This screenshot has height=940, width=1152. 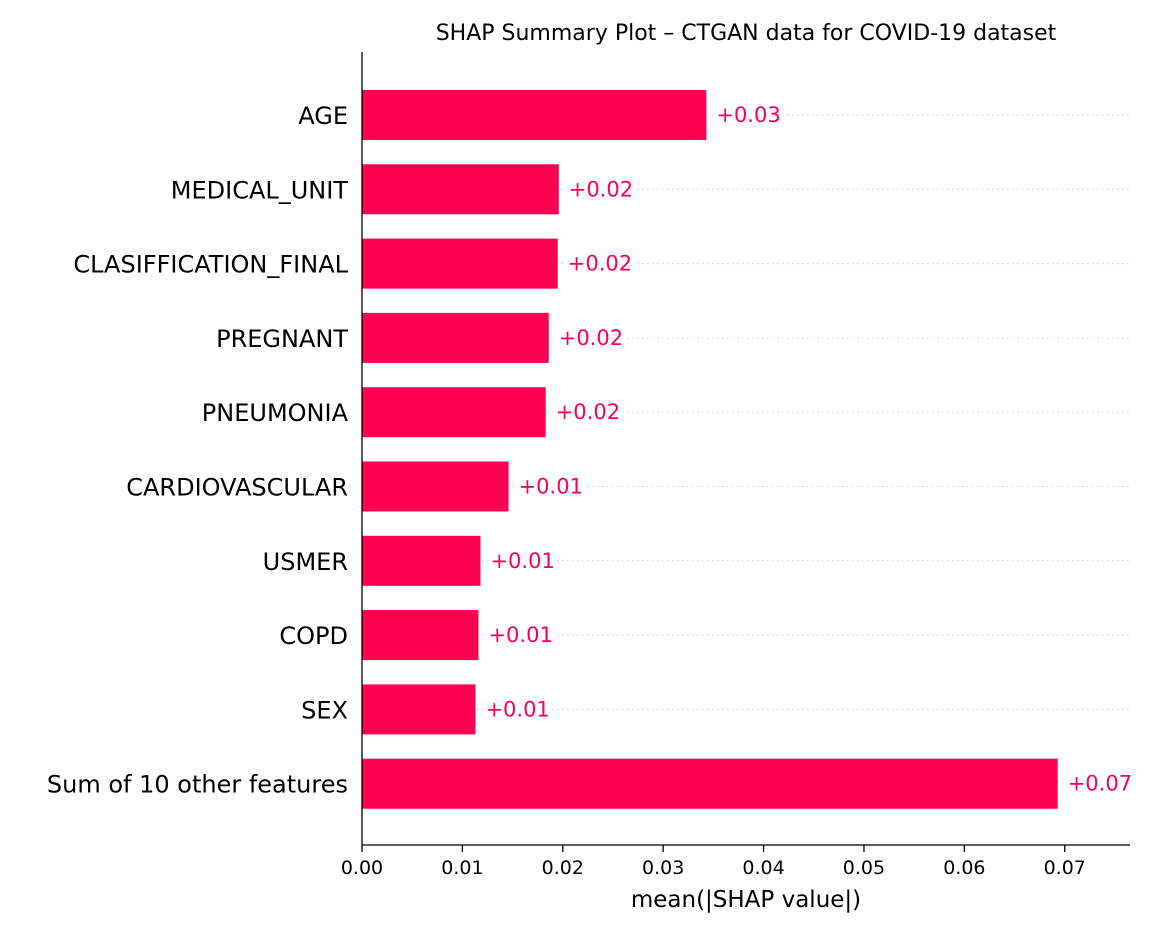 I want to click on category-label: PNEUMONIA, so click(x=275, y=413).